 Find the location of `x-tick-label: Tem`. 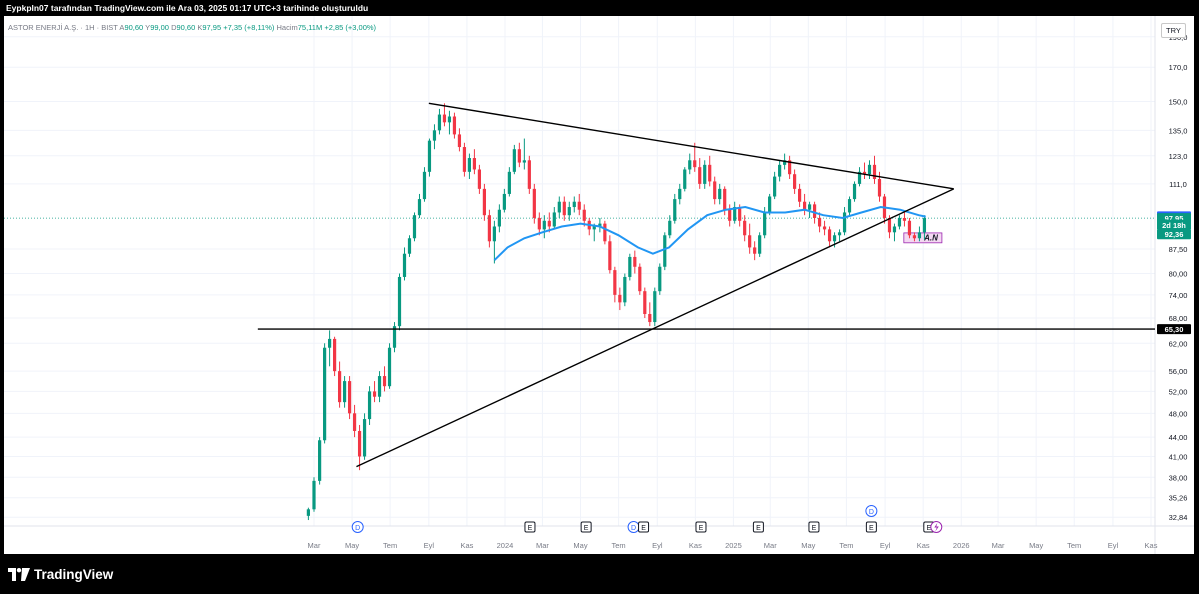

x-tick-label: Tem is located at coordinates (390, 545).